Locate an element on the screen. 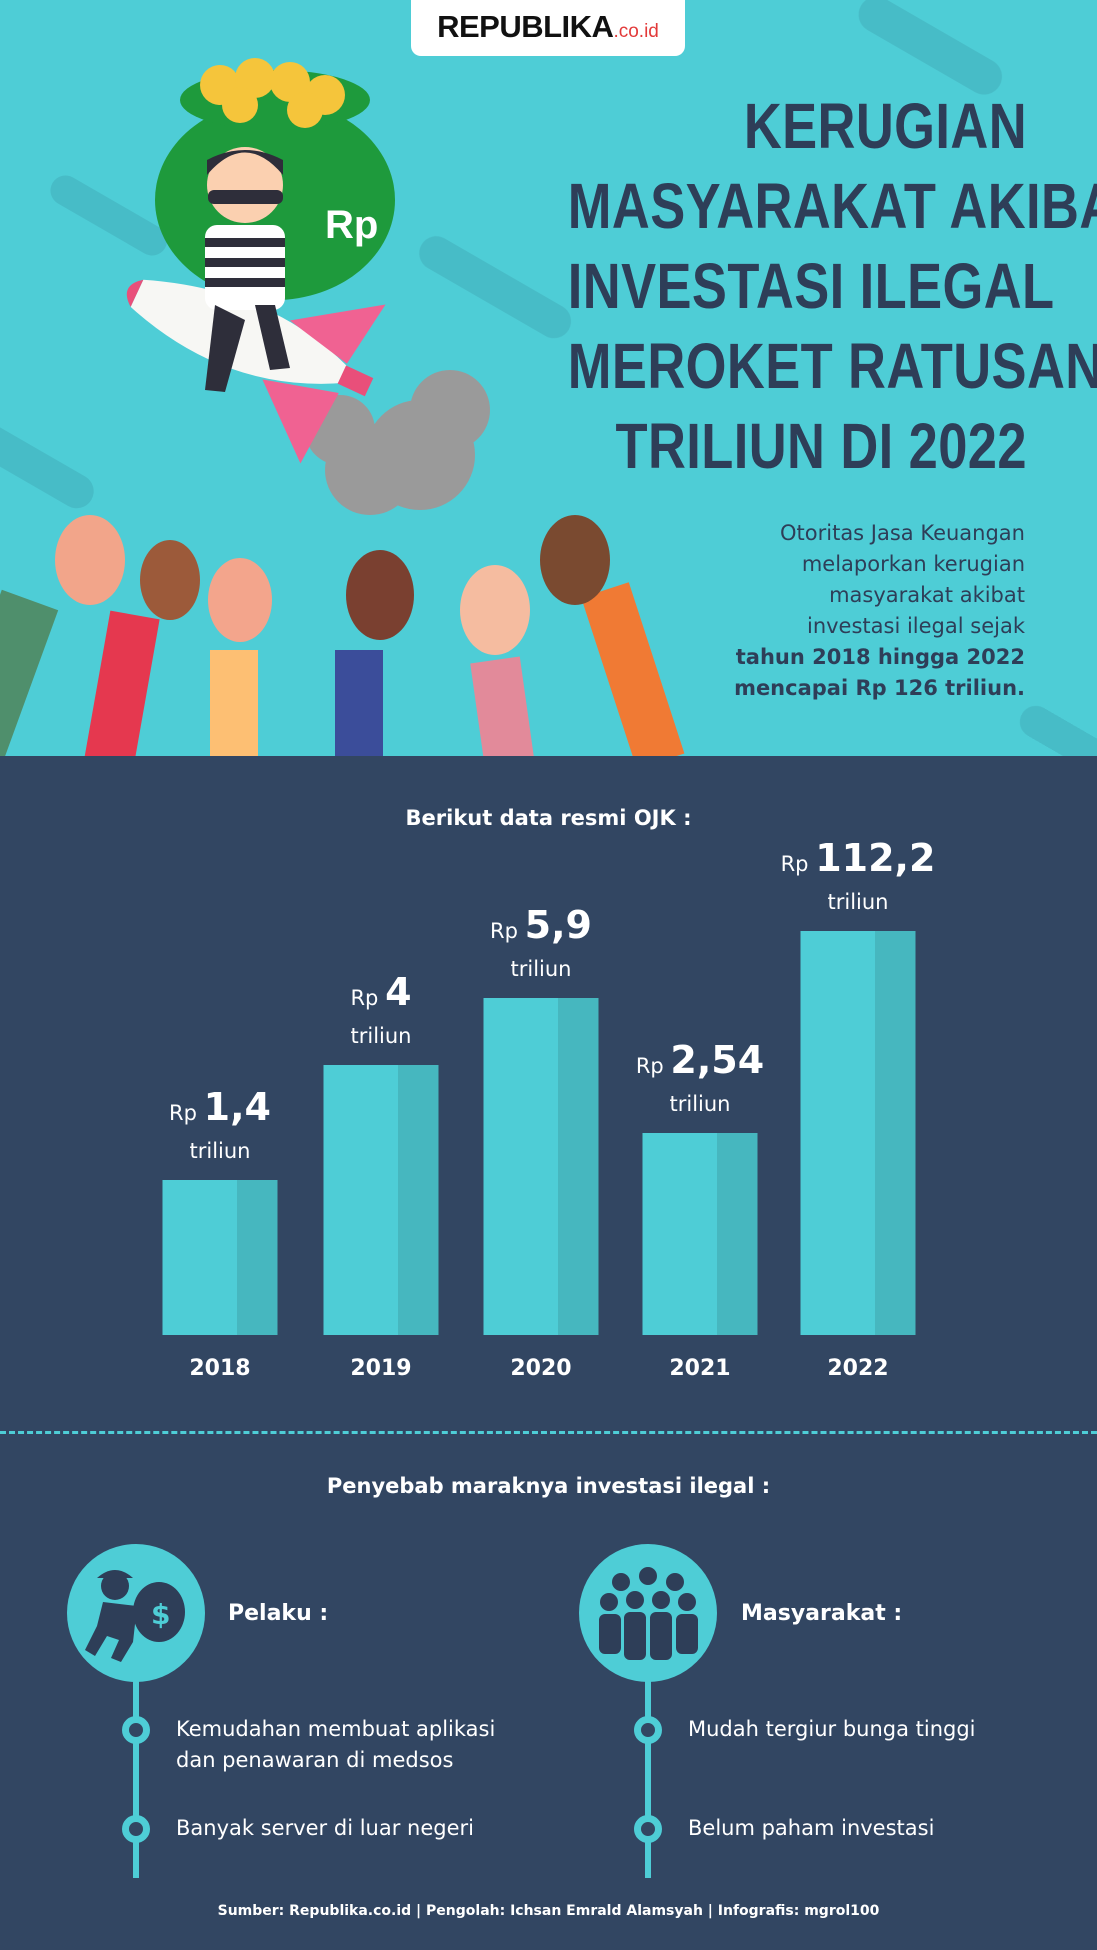 The height and width of the screenshot is (1950, 1097). data-label: Rp 4 is located at coordinates (380, 992).